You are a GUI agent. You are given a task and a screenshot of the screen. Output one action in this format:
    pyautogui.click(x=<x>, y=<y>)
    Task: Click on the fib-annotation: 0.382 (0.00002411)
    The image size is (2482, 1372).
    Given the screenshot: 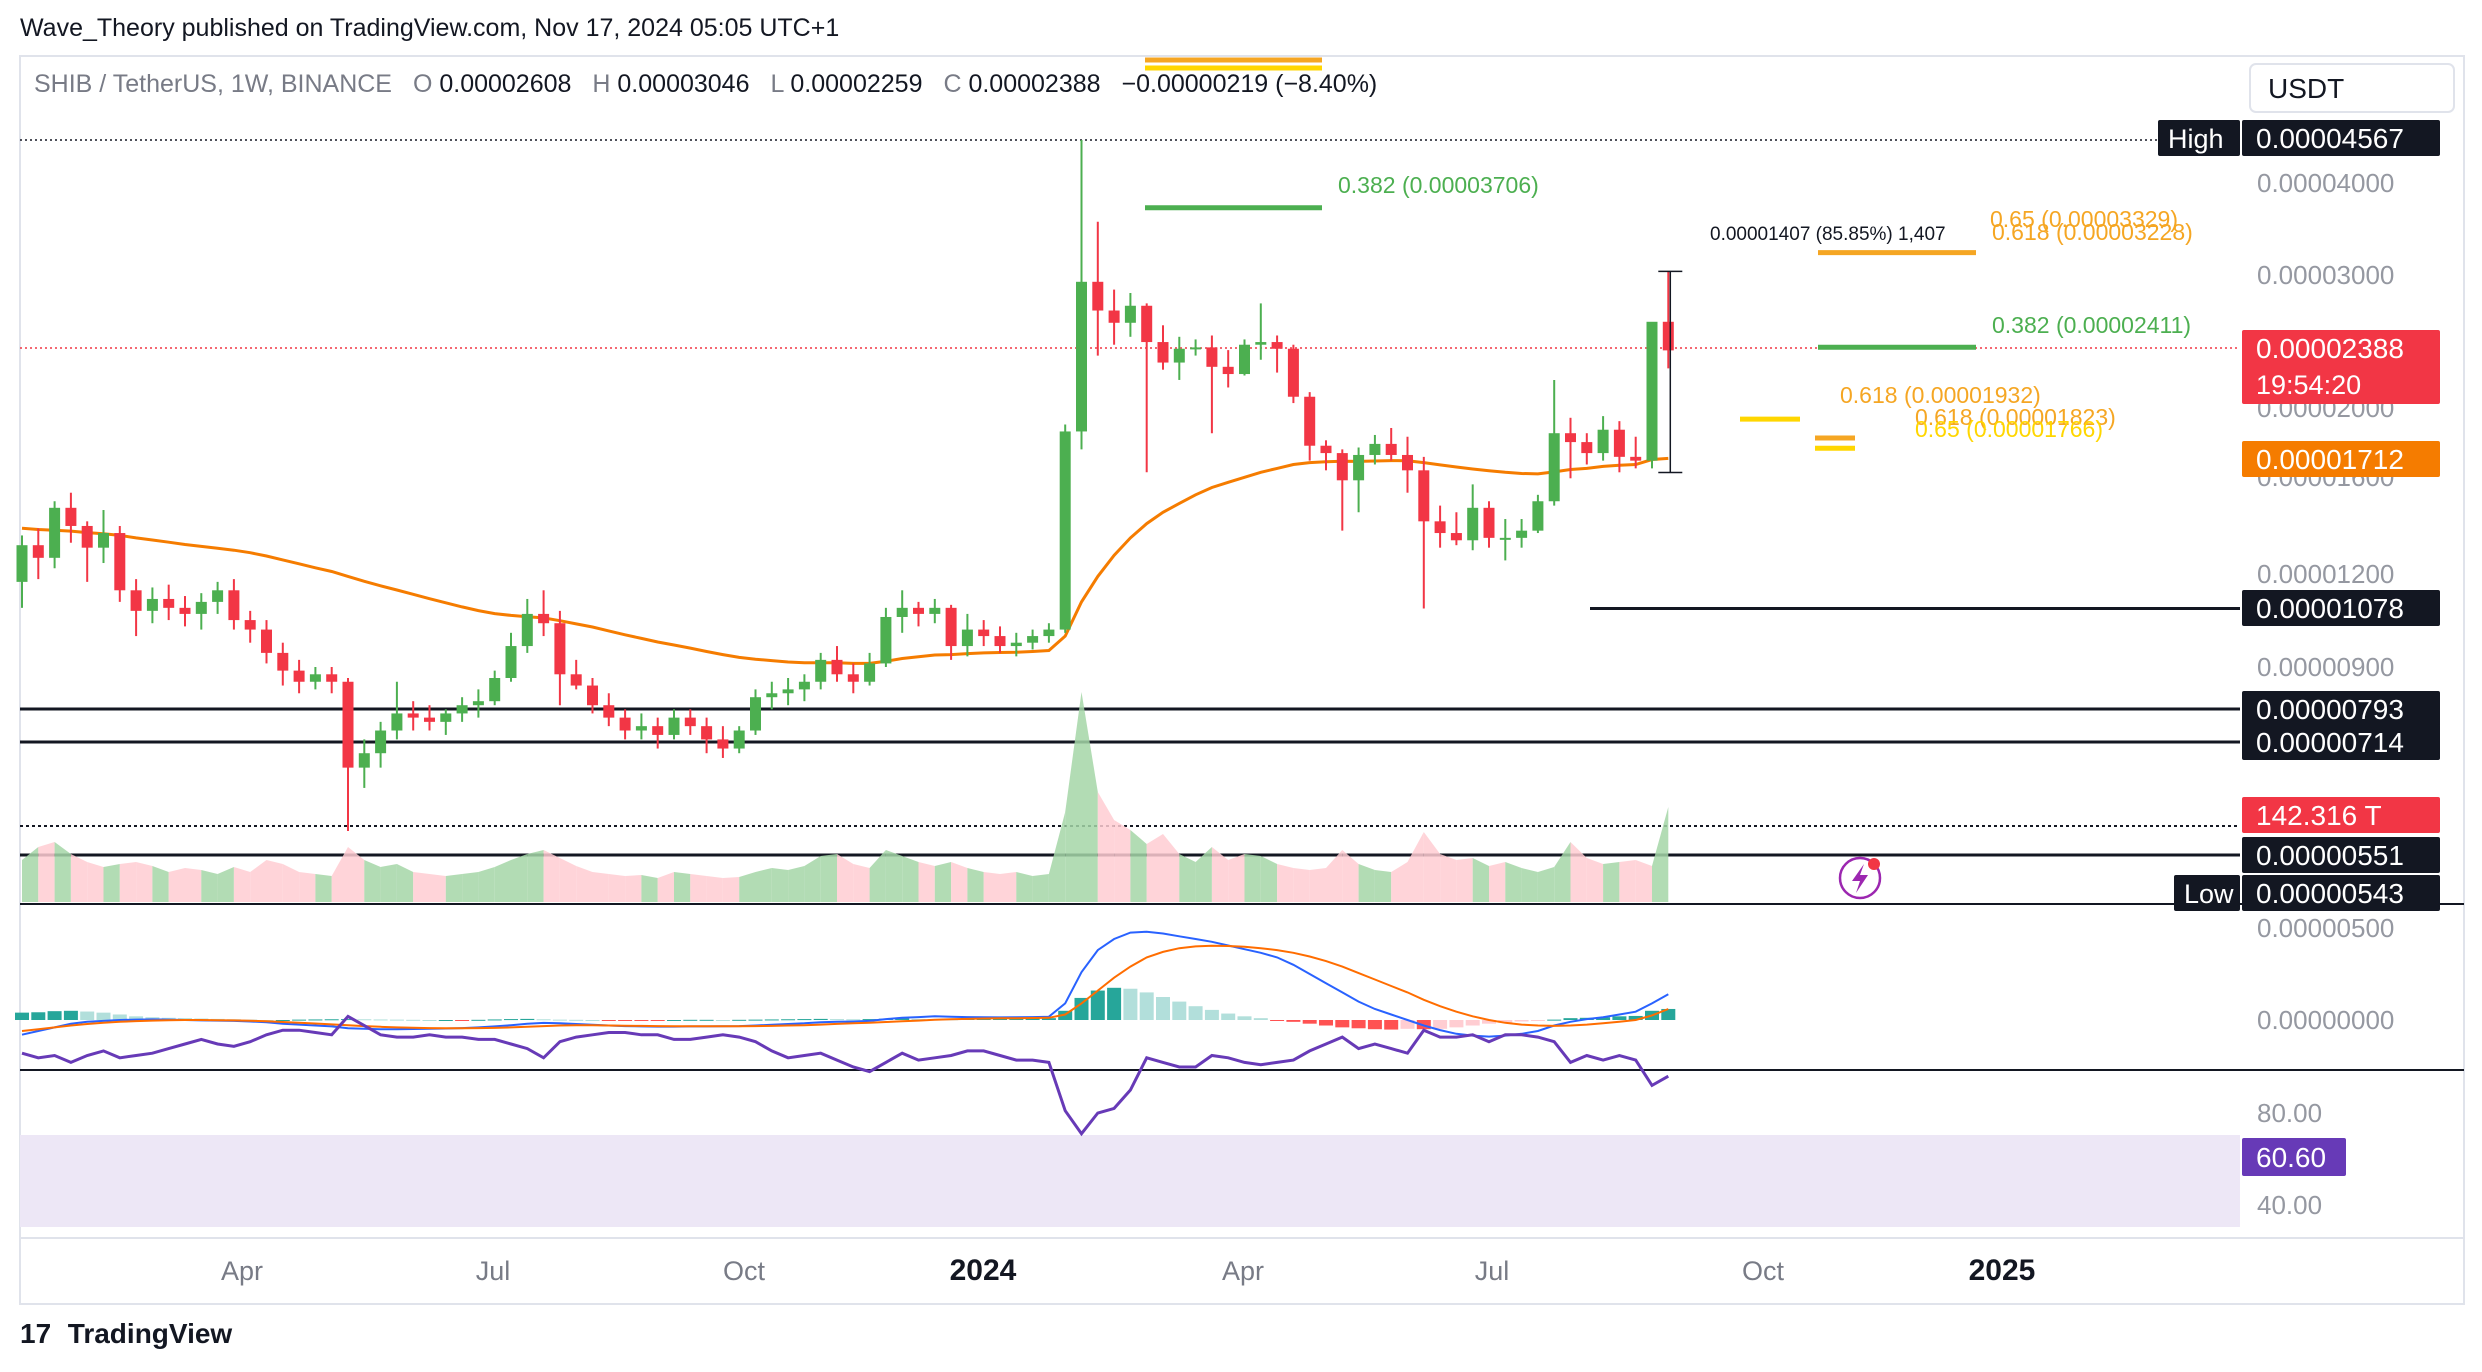 What is the action you would take?
    pyautogui.click(x=2091, y=325)
    